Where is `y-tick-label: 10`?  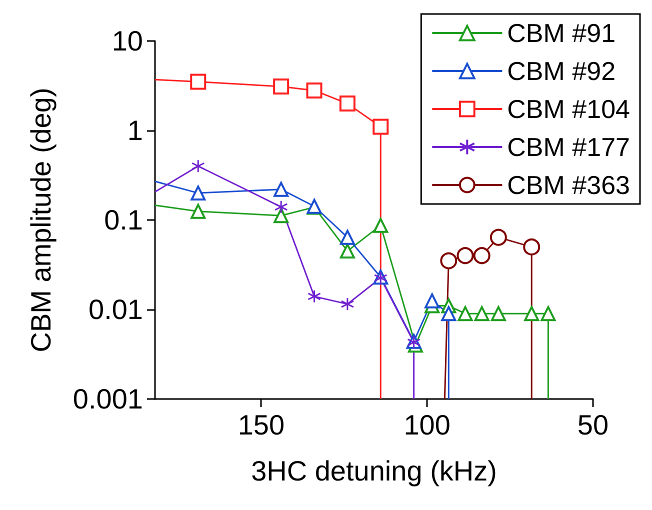
y-tick-label: 10 is located at coordinates (127, 41).